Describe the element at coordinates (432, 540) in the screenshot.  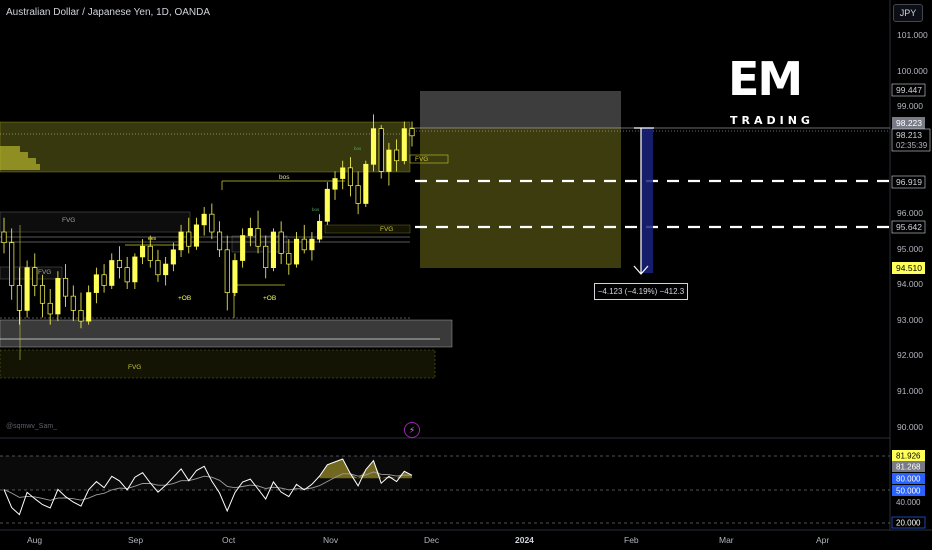
I see `x-tick: Dec` at that location.